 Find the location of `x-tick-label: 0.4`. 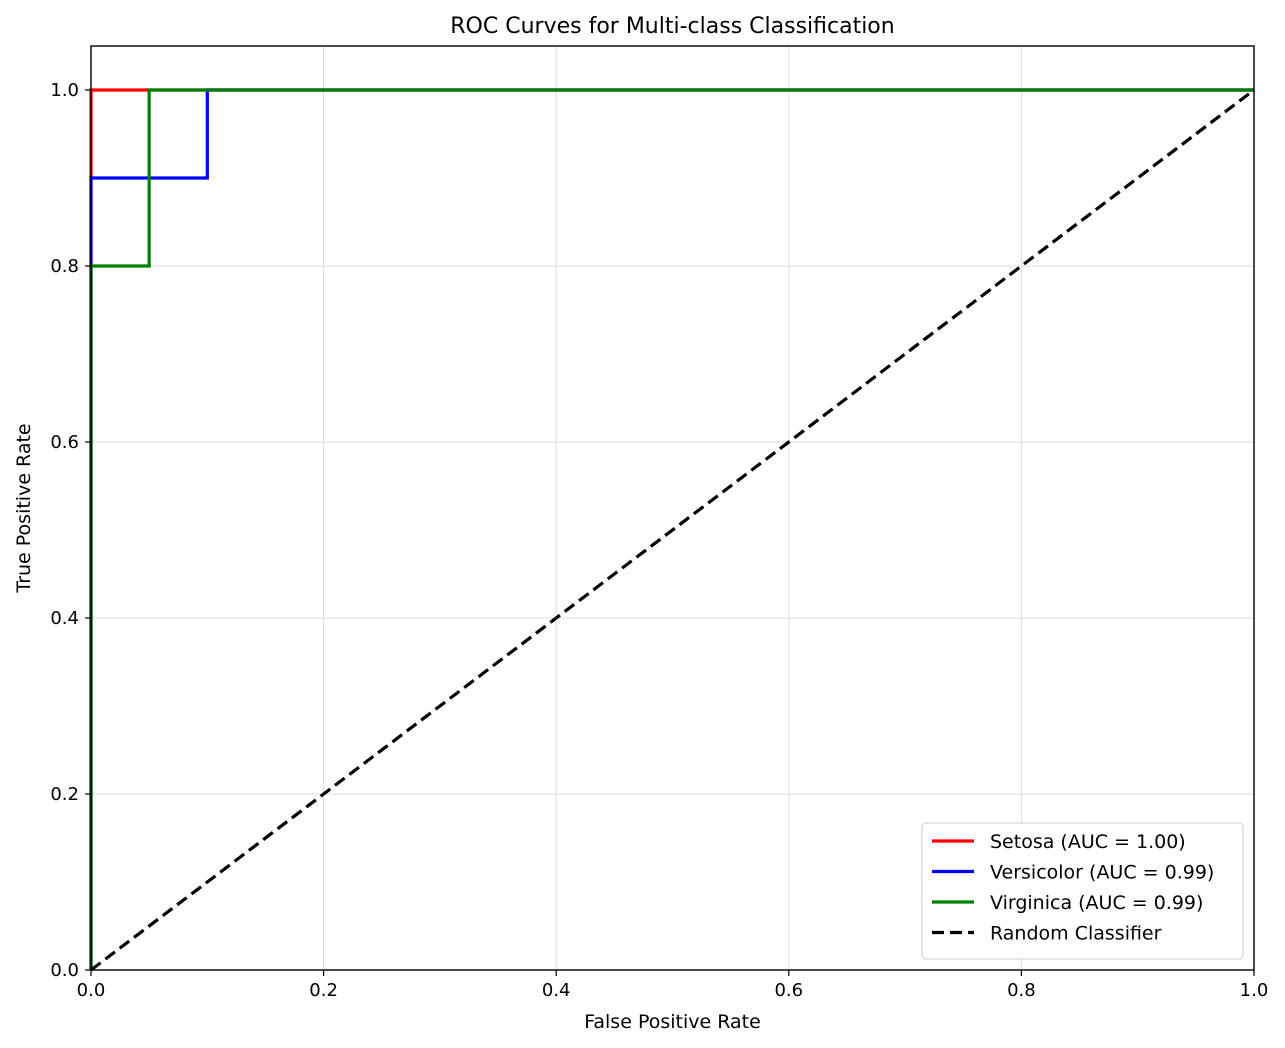

x-tick-label: 0.4 is located at coordinates (556, 990).